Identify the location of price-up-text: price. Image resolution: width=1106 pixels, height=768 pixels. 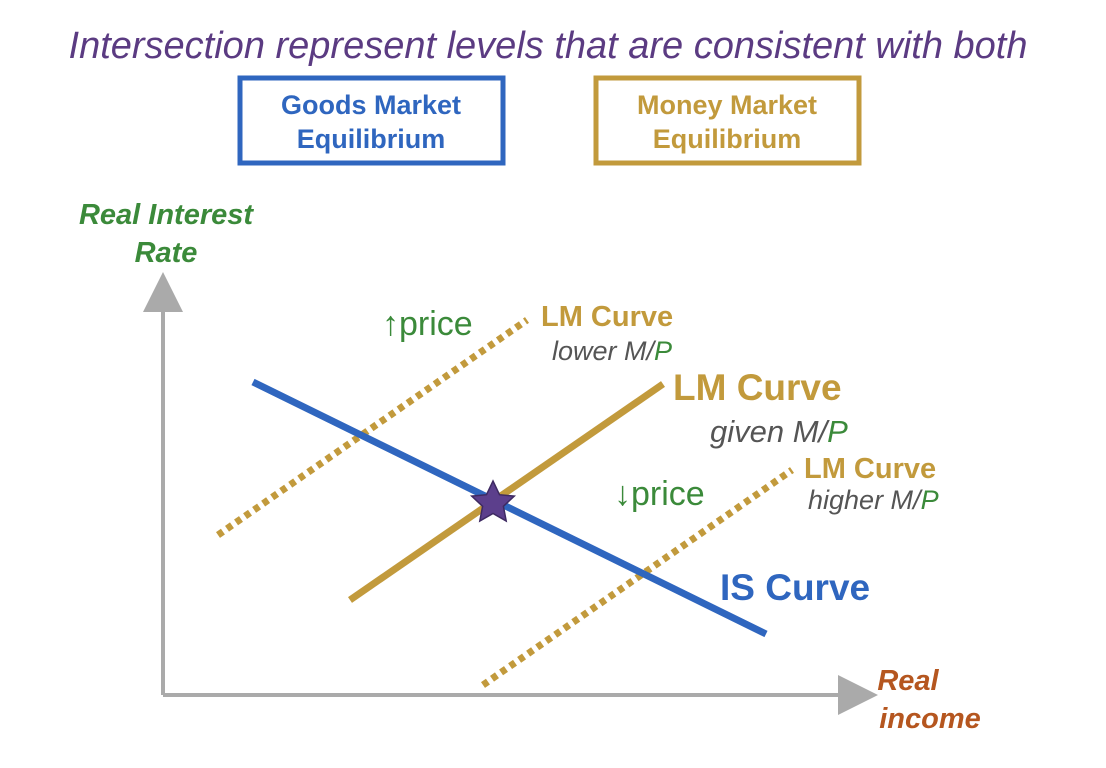
(436, 324).